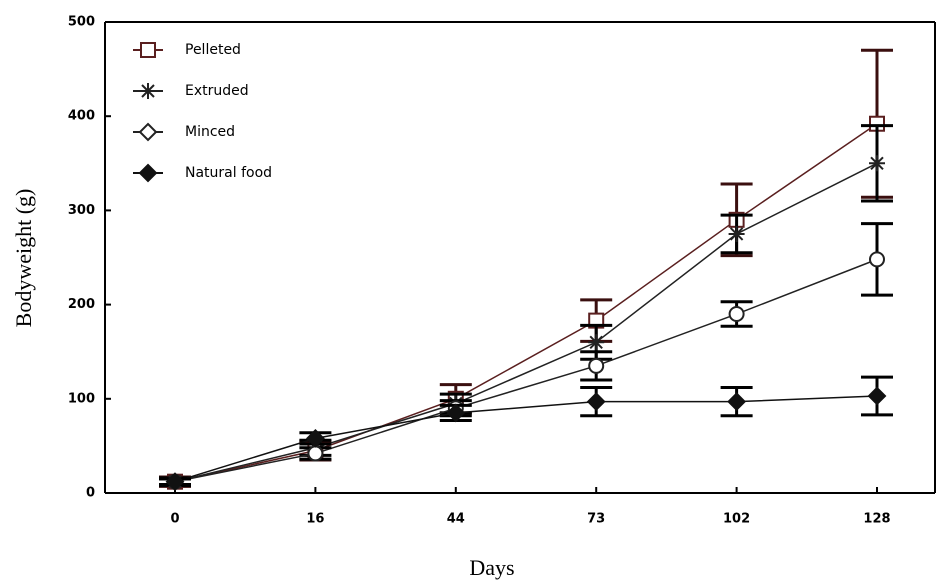 The width and height of the screenshot is (937, 582). I want to click on y-tick-label: 300, so click(81, 210).